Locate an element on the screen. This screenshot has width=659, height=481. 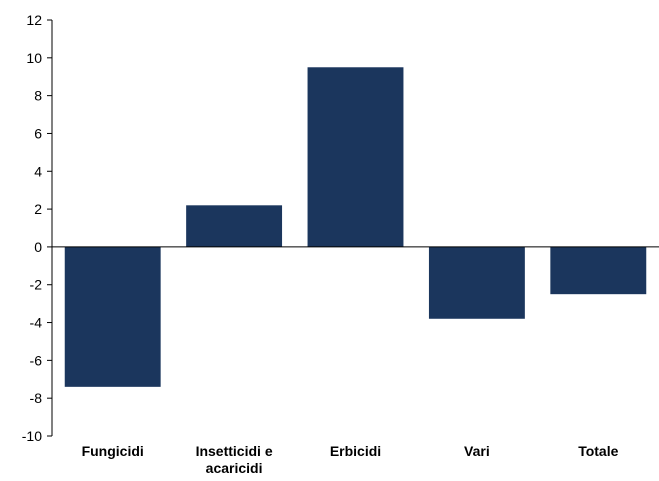
y-tick-label: -4 is located at coordinates (36, 323).